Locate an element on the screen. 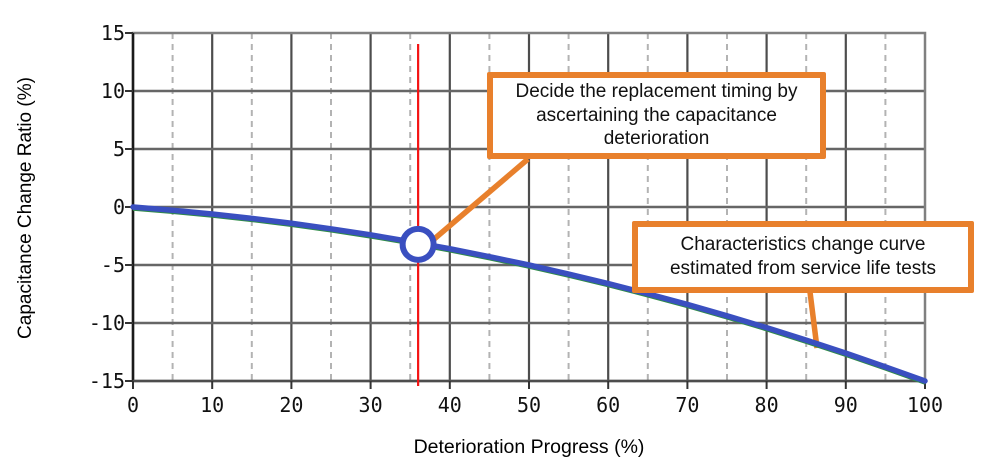 Image resolution: width=1000 pixels, height=473 pixels. x-tick-label: 30 is located at coordinates (370, 405).